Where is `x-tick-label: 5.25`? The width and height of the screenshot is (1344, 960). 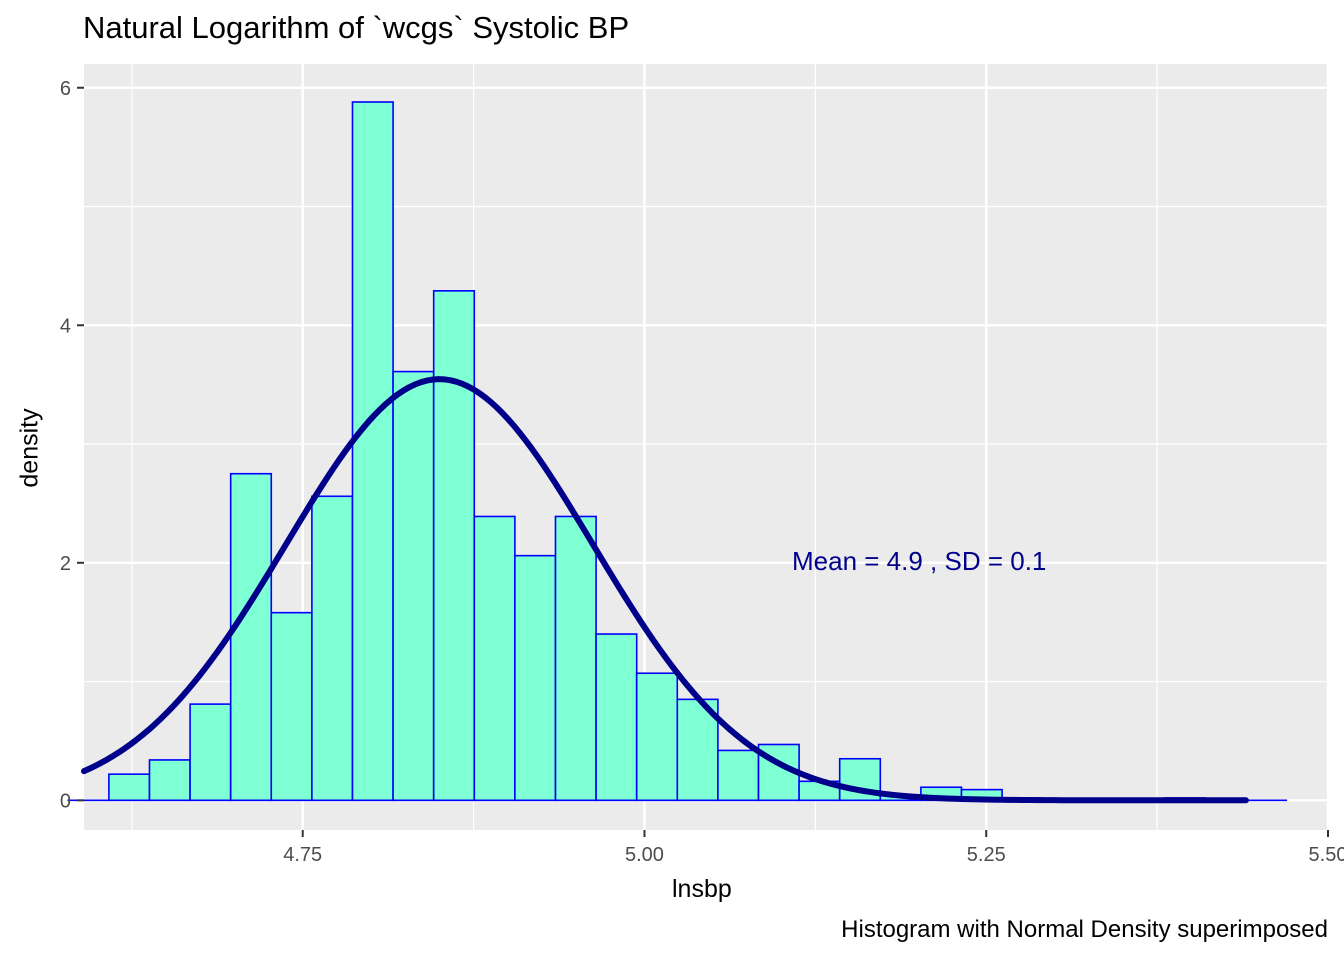 x-tick-label: 5.25 is located at coordinates (986, 855).